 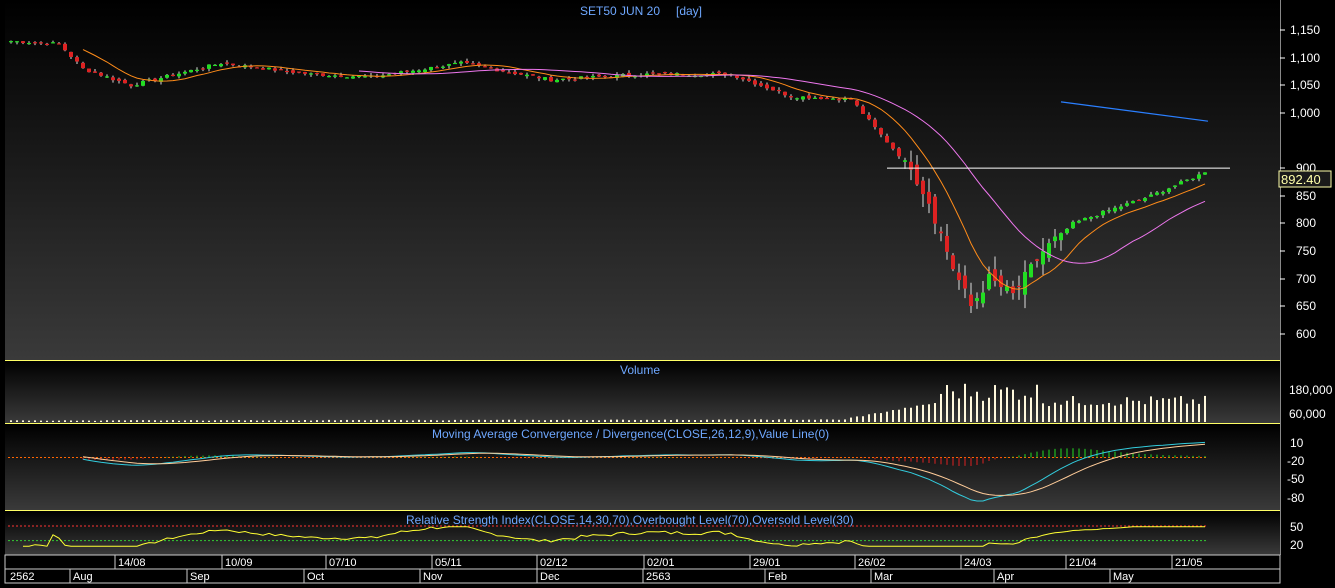 I want to click on macd-tick-label: -80, so click(x=1296, y=498).